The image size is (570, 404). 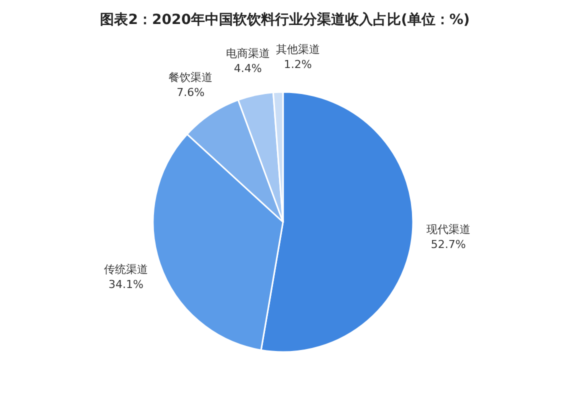 What do you see at coordinates (248, 53) in the screenshot?
I see `slice-label: 电商渠道` at bounding box center [248, 53].